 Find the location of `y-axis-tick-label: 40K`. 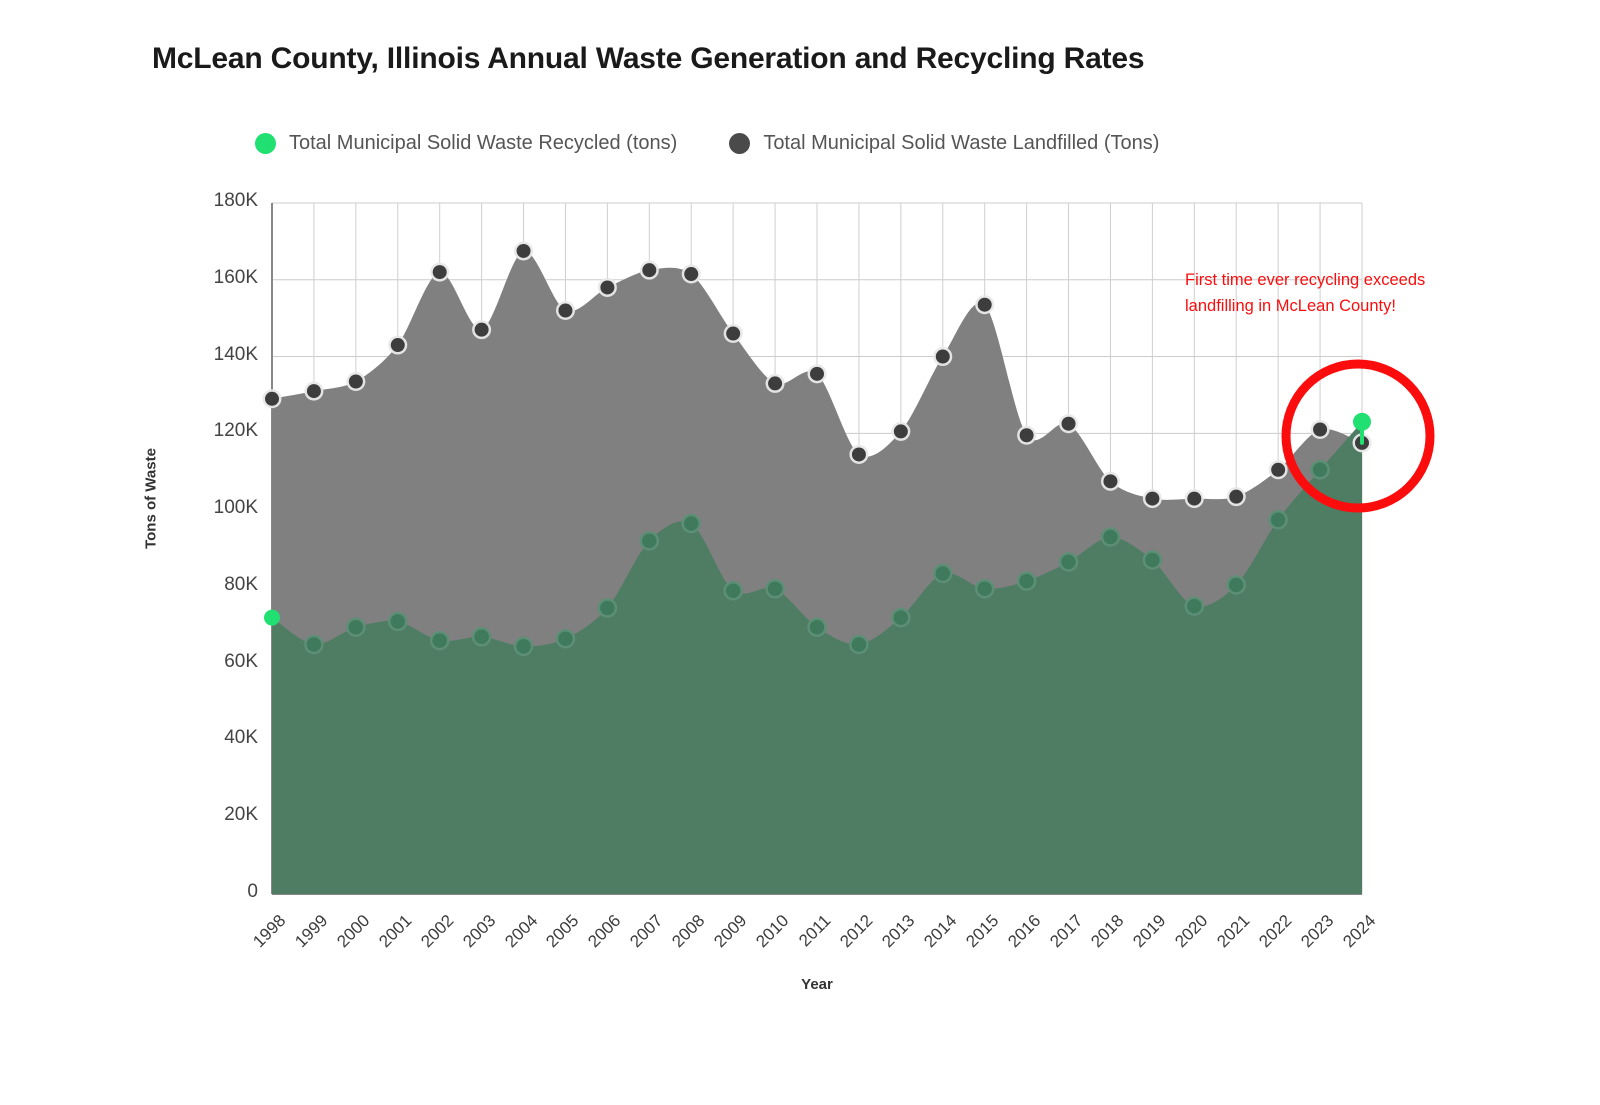

y-axis-tick-label: 40K is located at coordinates (241, 738).